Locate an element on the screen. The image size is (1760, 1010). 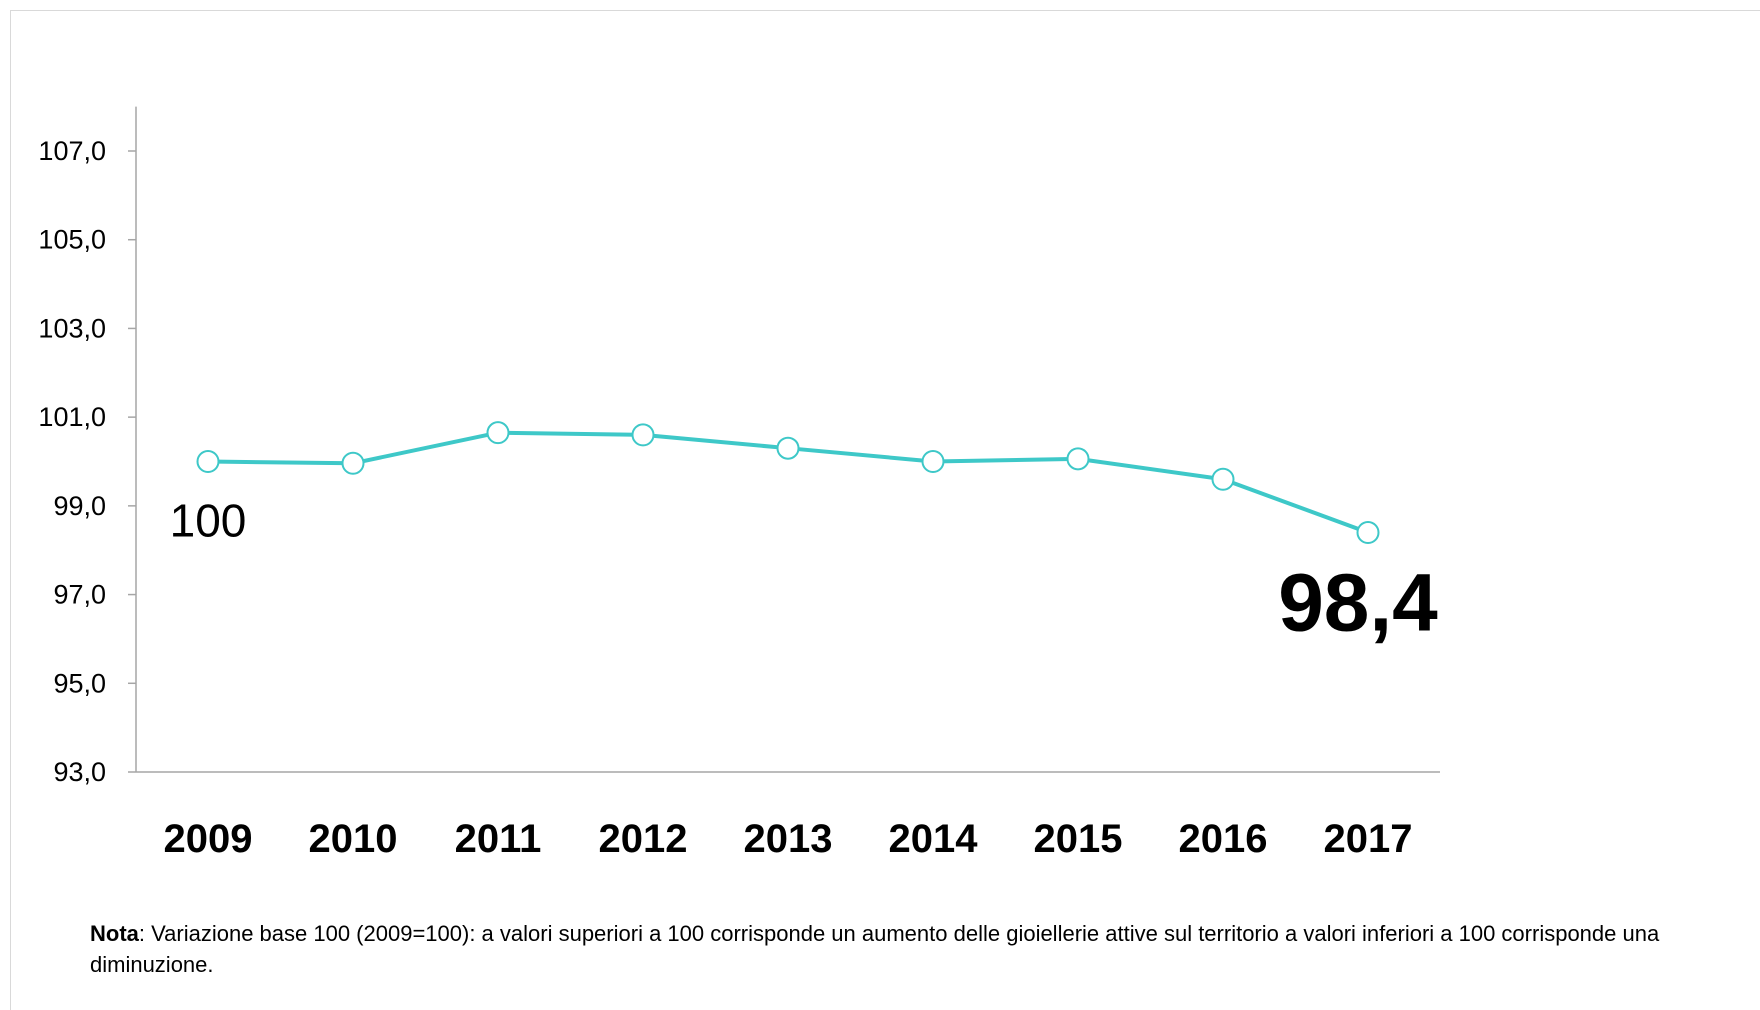
y-tick-label: 103,0 is located at coordinates (72, 328).